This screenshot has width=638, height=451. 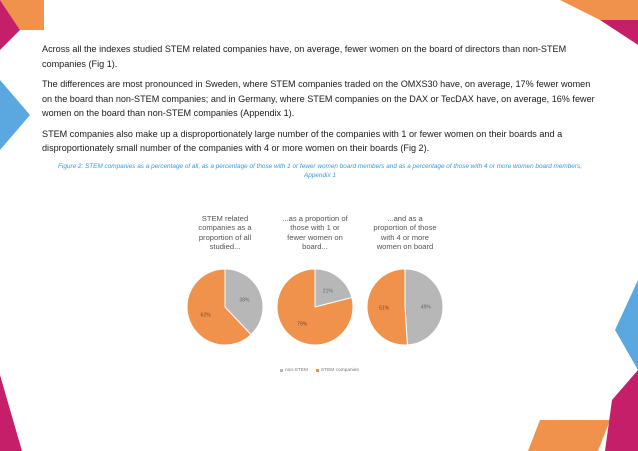 What do you see at coordinates (619, 32) in the screenshot?
I see `top-right-pink-shape` at bounding box center [619, 32].